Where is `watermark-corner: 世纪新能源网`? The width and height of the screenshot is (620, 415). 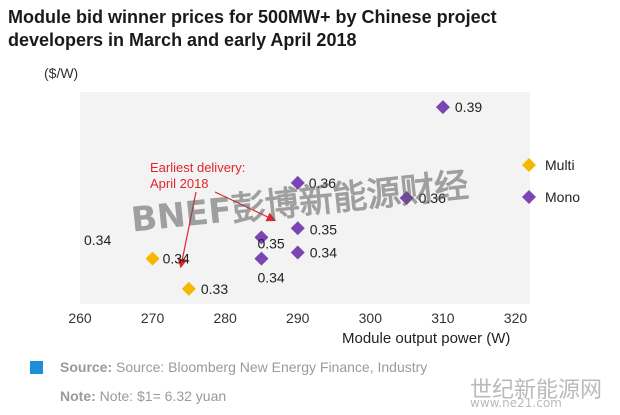 watermark-corner: 世纪新能源网 is located at coordinates (536, 390).